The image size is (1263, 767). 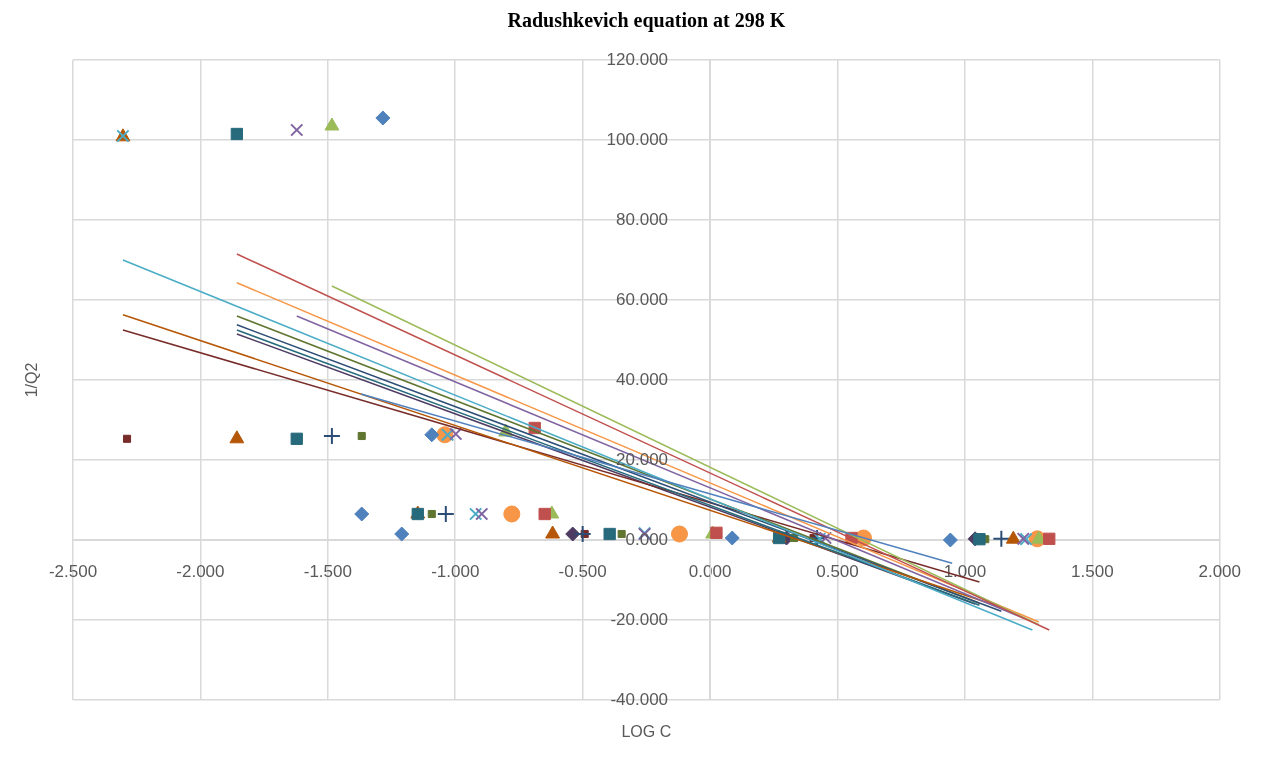 I want to click on x-tick-label: -2.500, so click(x=73, y=571).